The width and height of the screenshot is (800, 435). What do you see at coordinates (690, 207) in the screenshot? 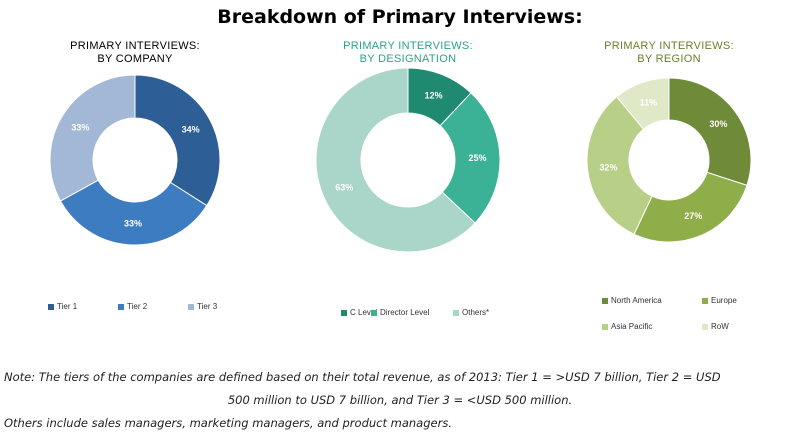
I see `region-slice-europe` at bounding box center [690, 207].